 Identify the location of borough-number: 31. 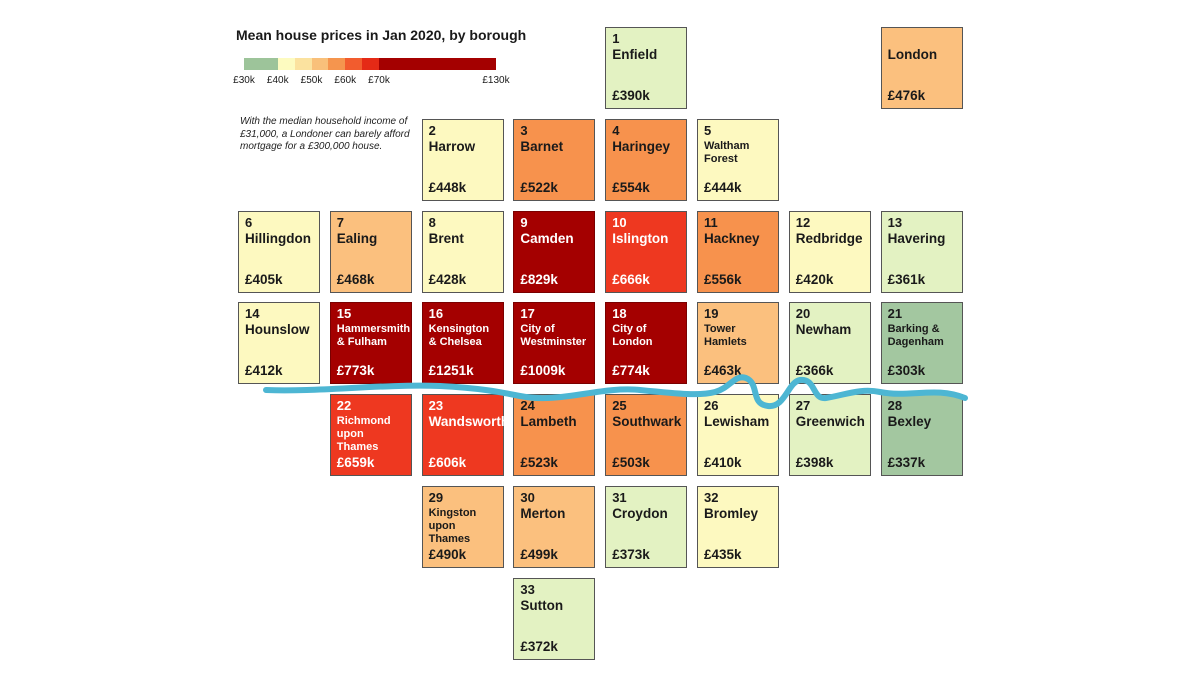
(619, 497).